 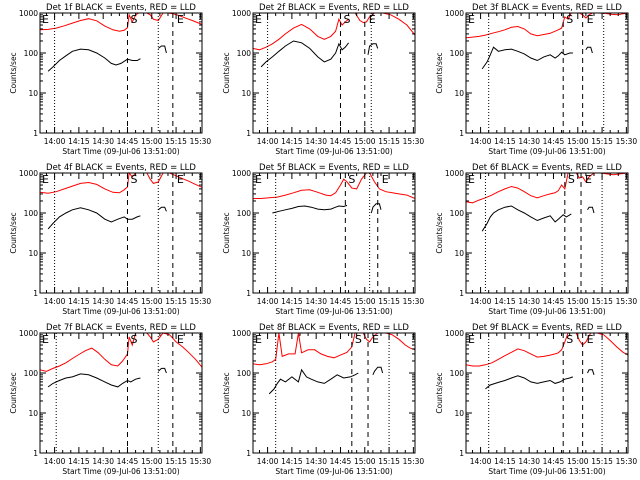 What do you see at coordinates (334, 328) in the screenshot?
I see `chart-title: Det 8f BLACK = Events, RED = LLD` at bounding box center [334, 328].